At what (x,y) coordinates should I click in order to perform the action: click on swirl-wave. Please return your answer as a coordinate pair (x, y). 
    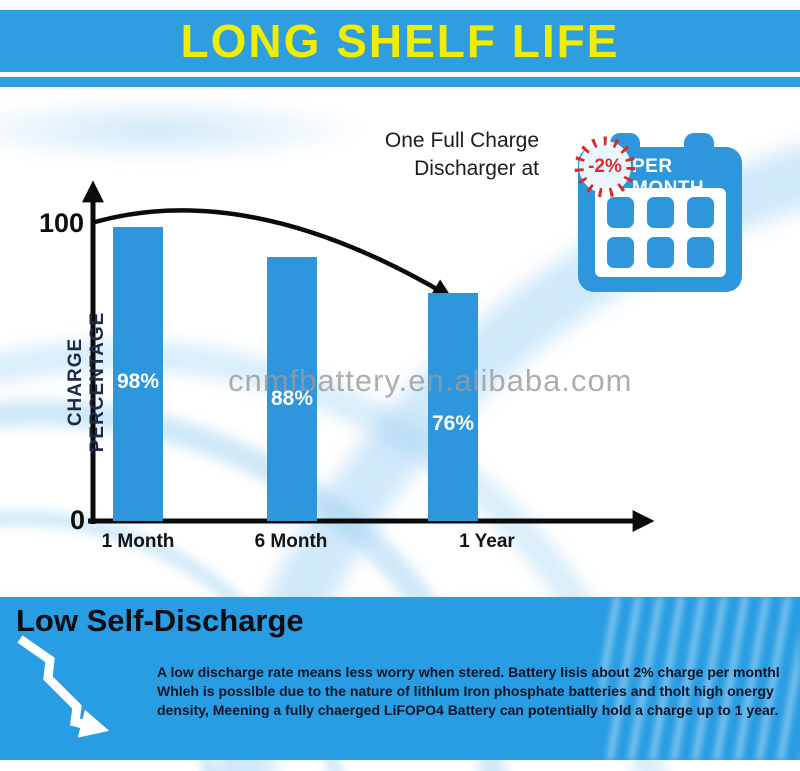
    Looking at the image, I should click on (185, 130).